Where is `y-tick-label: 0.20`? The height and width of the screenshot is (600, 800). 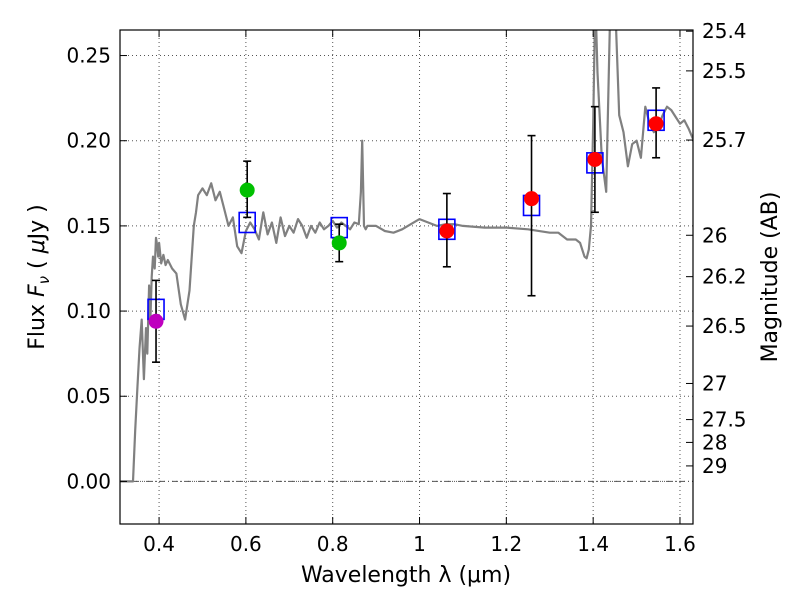 y-tick-label: 0.20 is located at coordinates (88, 141).